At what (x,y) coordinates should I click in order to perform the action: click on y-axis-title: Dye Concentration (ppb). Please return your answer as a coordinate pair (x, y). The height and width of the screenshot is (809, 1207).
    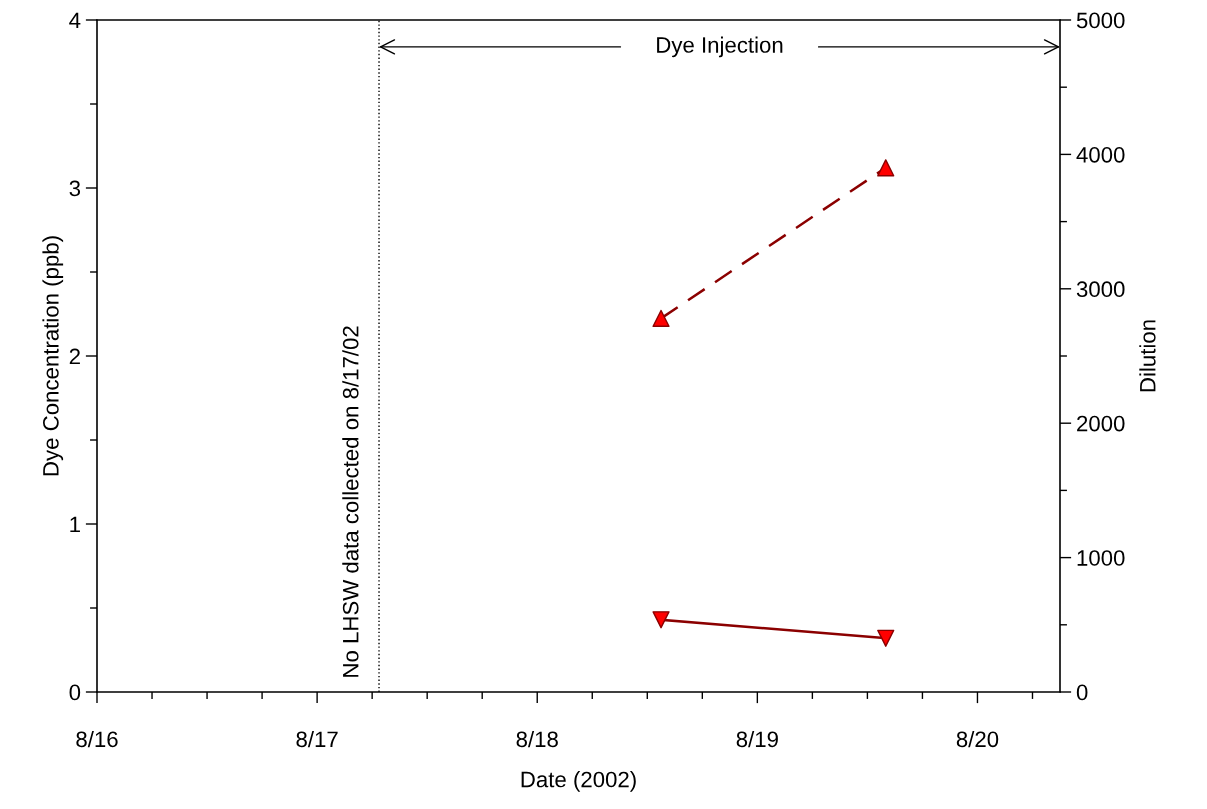
    Looking at the image, I should click on (53, 356).